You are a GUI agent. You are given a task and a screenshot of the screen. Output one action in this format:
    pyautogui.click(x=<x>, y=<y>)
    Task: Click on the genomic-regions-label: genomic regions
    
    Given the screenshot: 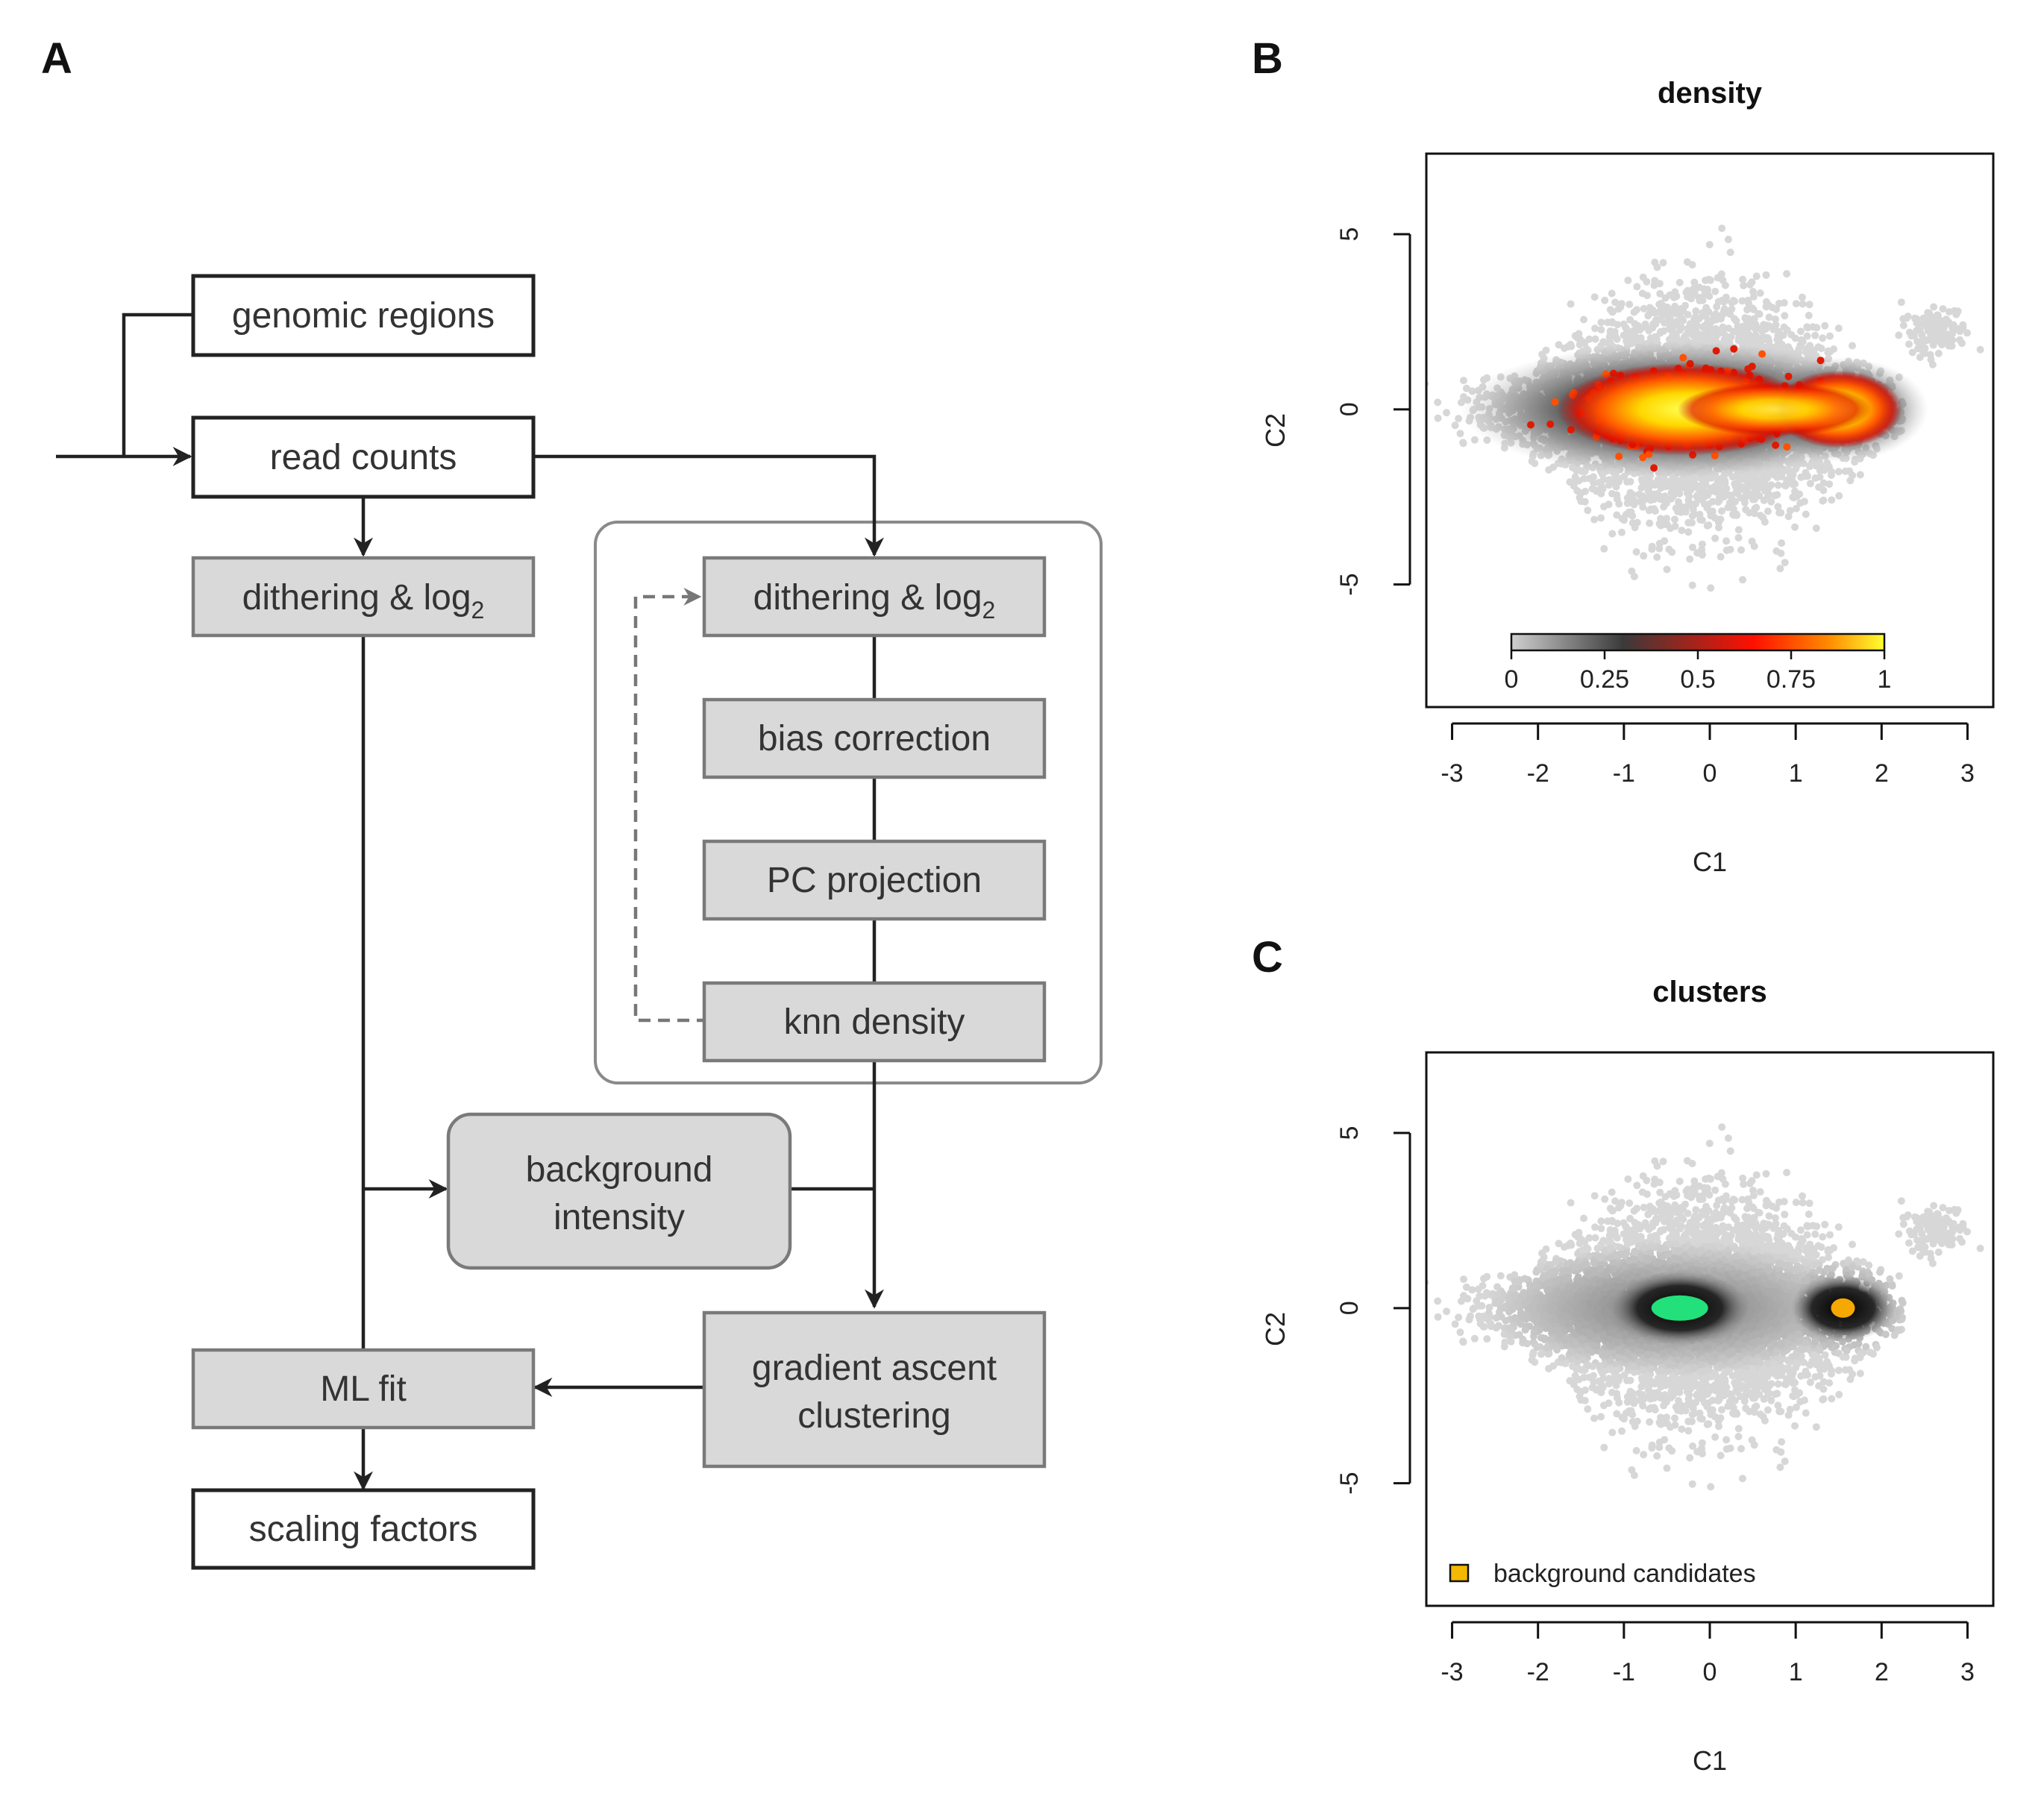 What is the action you would take?
    pyautogui.click(x=364, y=316)
    